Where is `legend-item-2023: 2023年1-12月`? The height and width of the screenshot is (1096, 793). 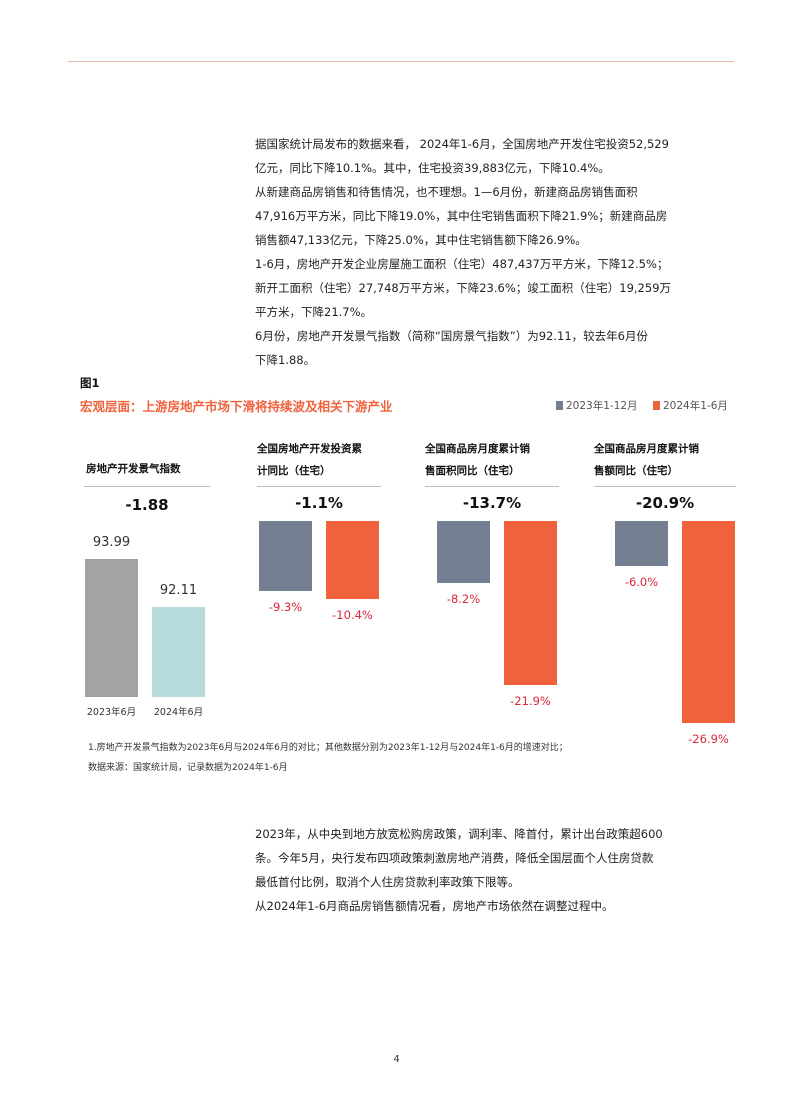
legend-item-2023: 2023年1-12月 is located at coordinates (597, 405).